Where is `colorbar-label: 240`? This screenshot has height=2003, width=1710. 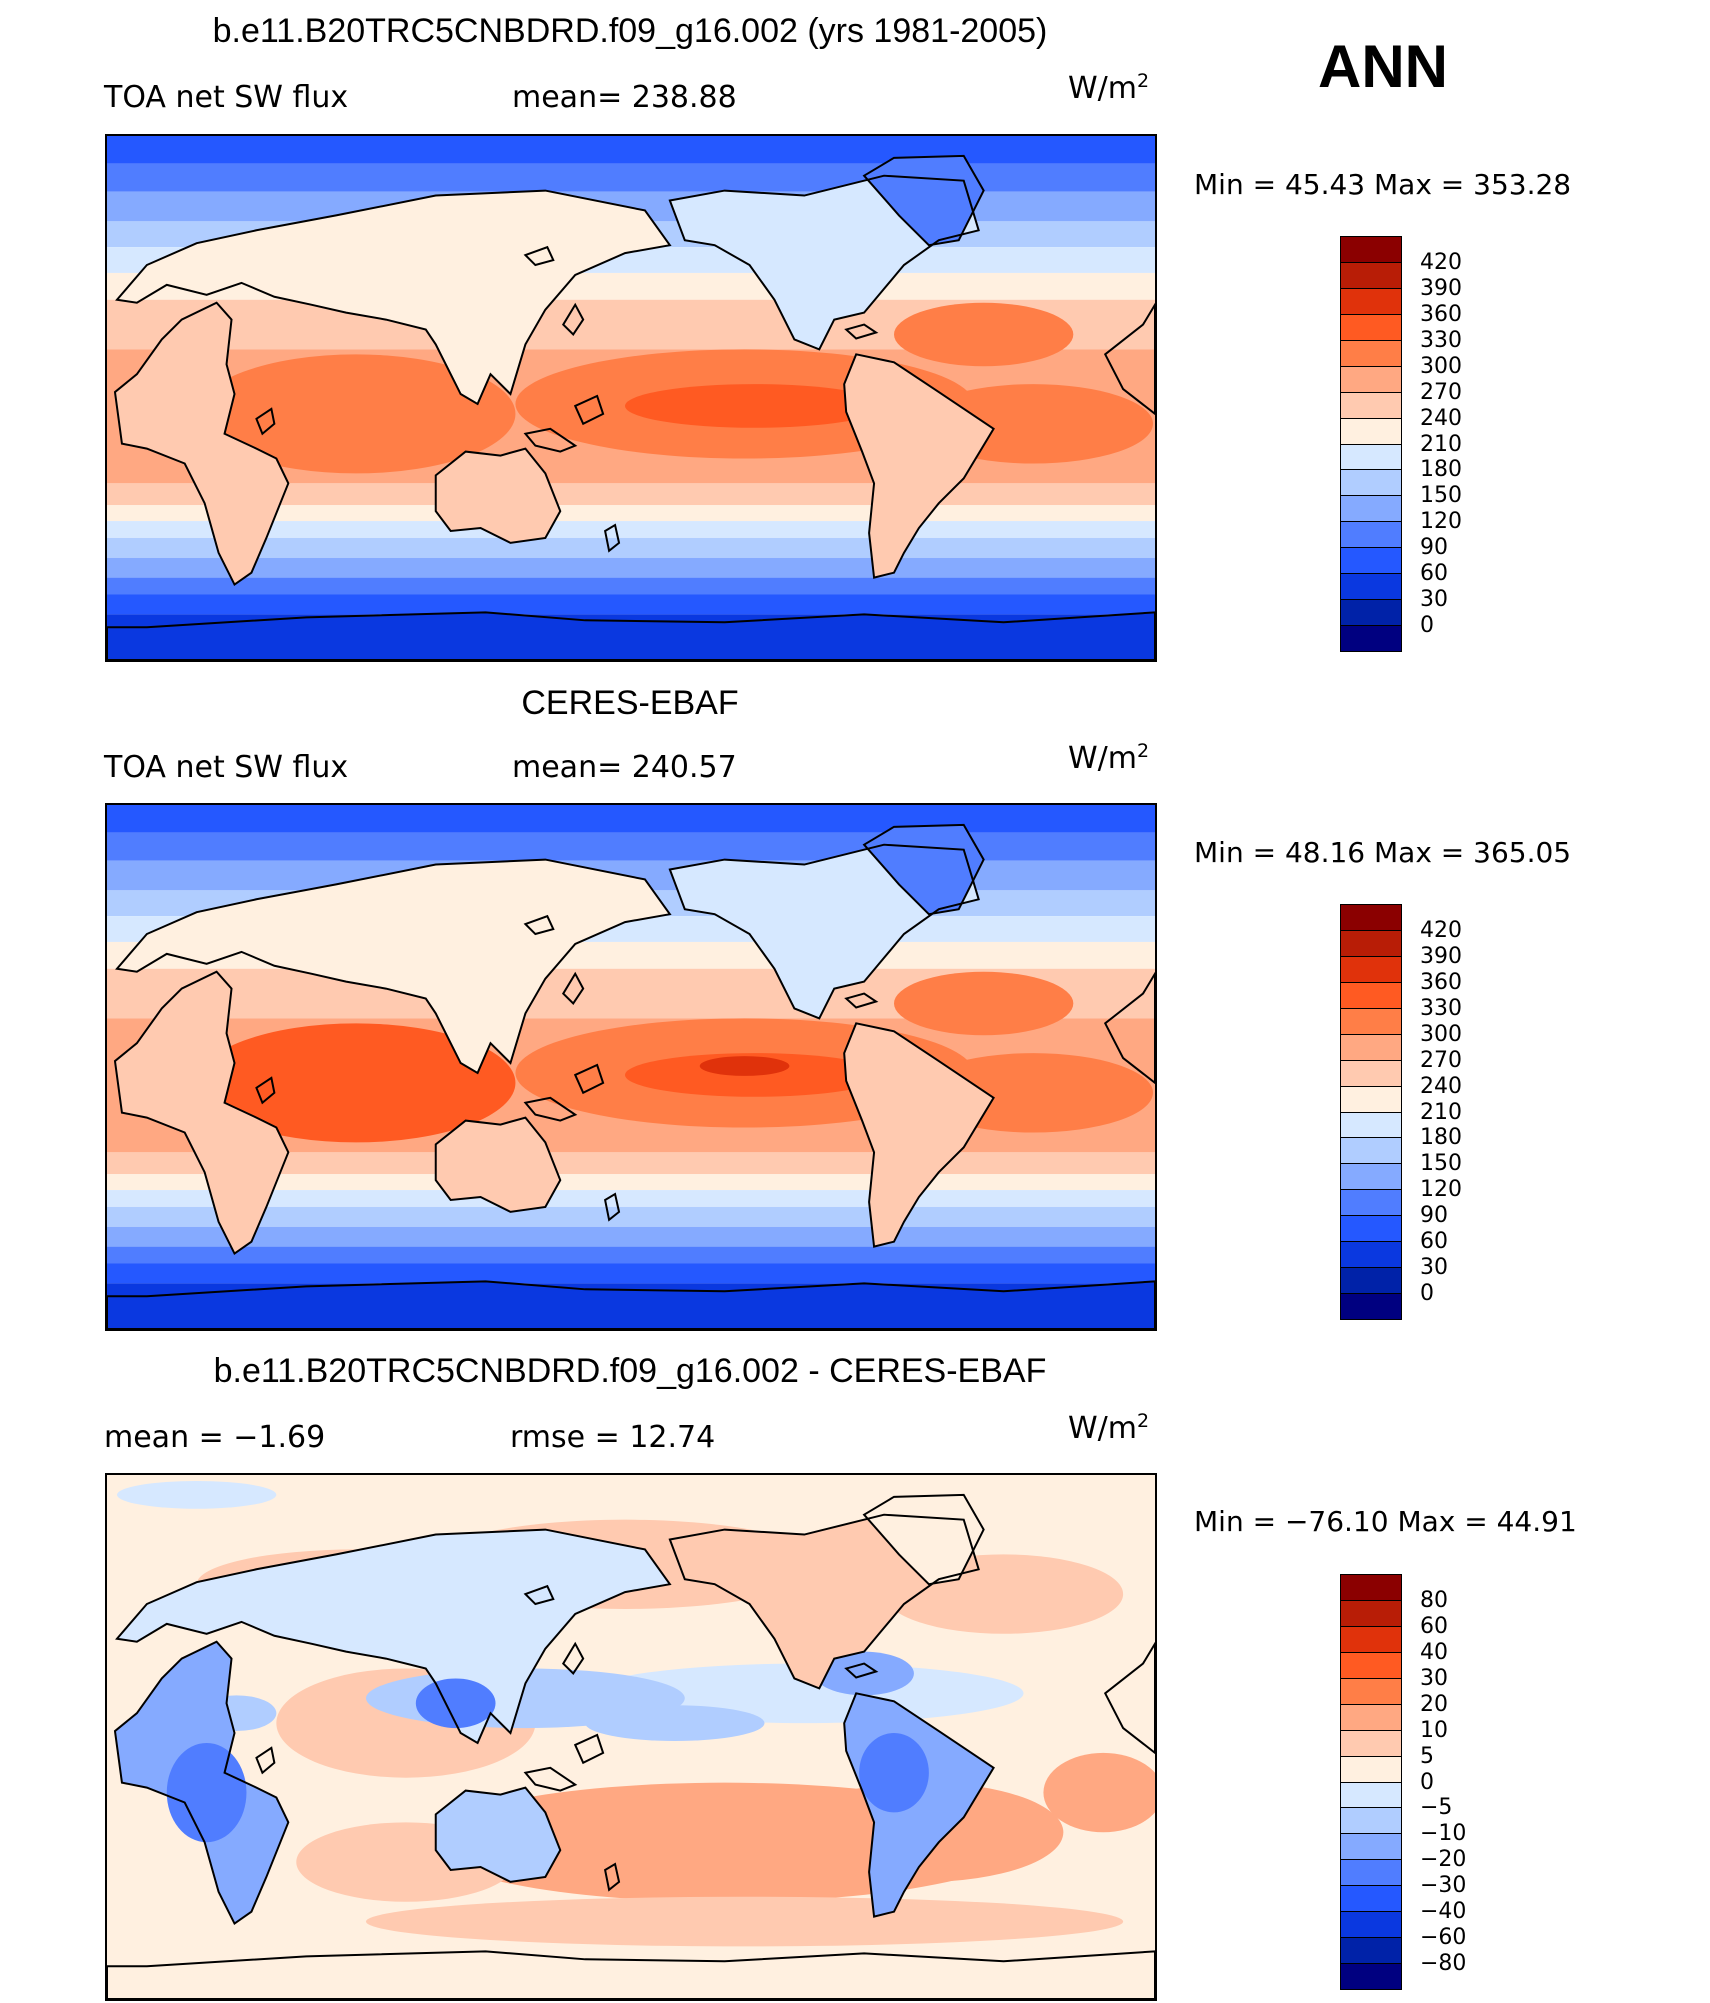 colorbar-label: 240 is located at coordinates (1441, 418).